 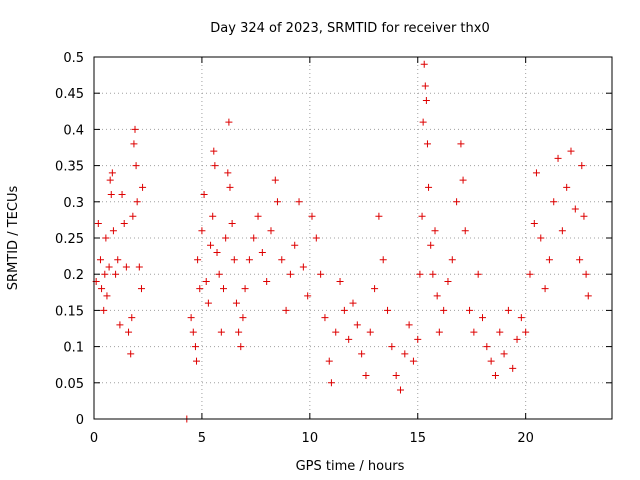 I want to click on y-tick-label: 0.3, so click(x=73, y=203).